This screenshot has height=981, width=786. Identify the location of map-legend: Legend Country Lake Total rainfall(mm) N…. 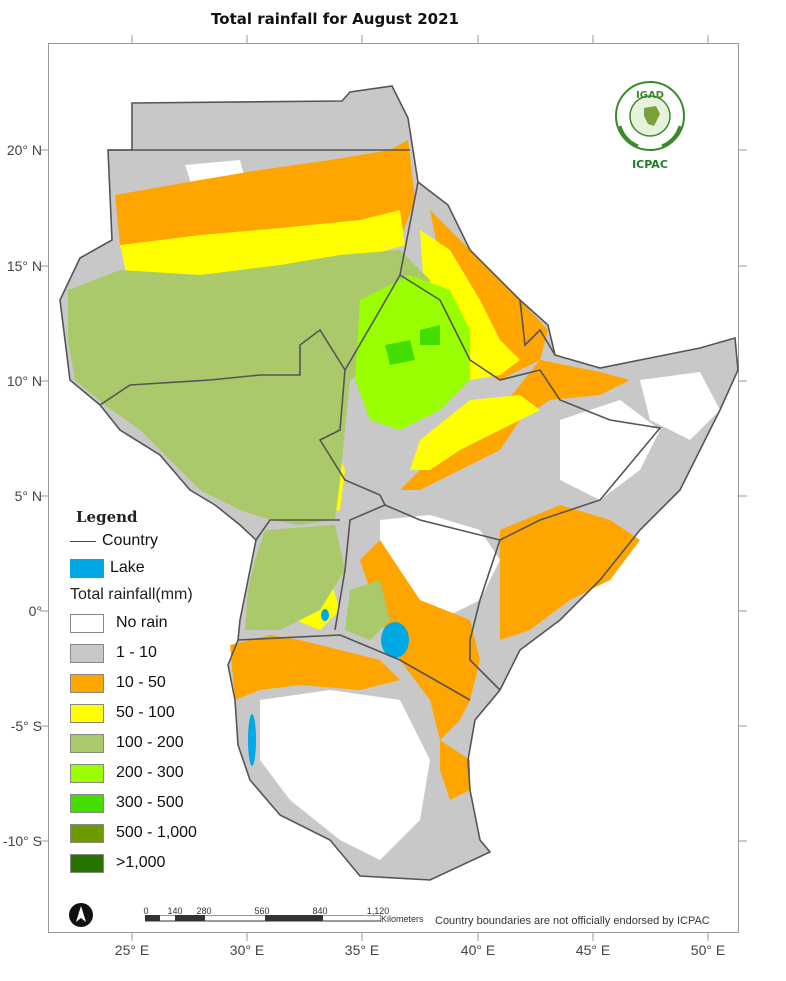
(160, 693).